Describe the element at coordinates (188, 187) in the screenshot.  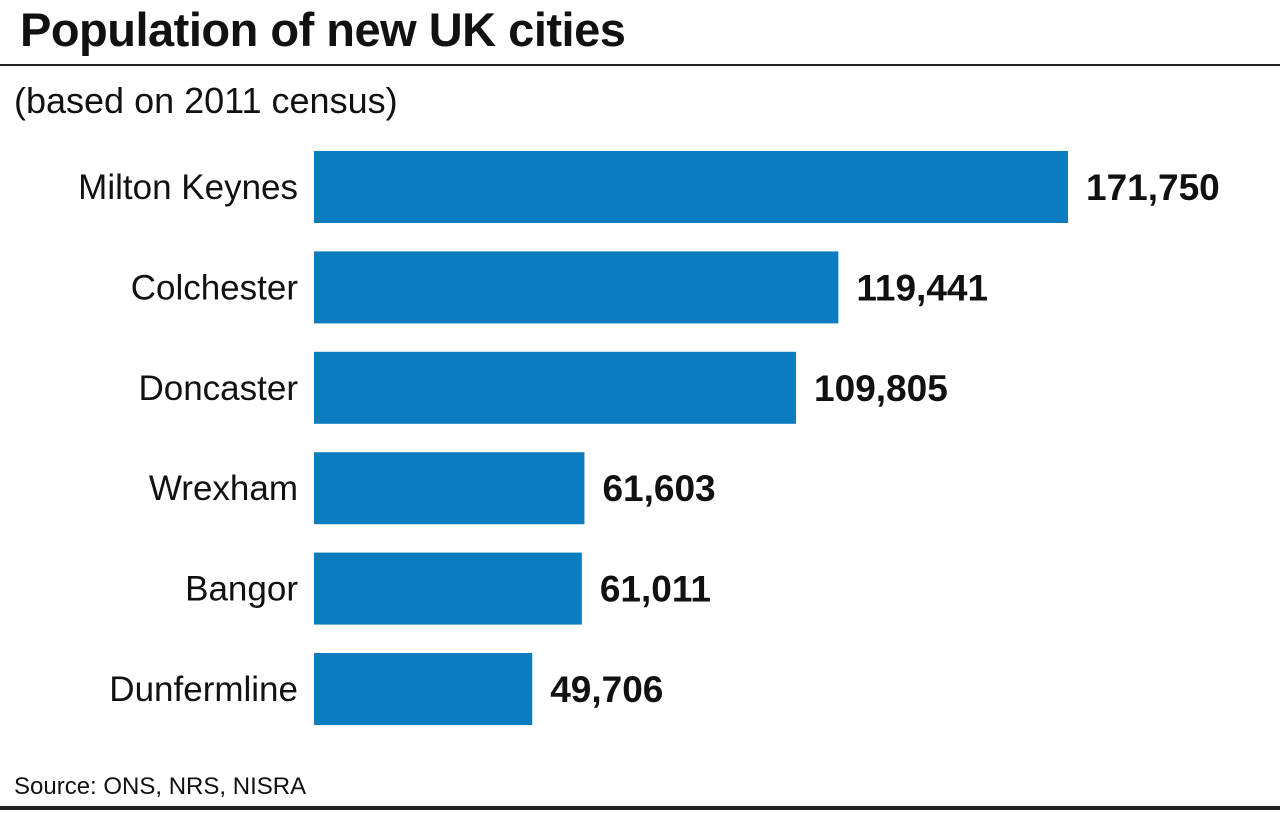
I see `category-label-milton-keynes: Milton Keynes` at that location.